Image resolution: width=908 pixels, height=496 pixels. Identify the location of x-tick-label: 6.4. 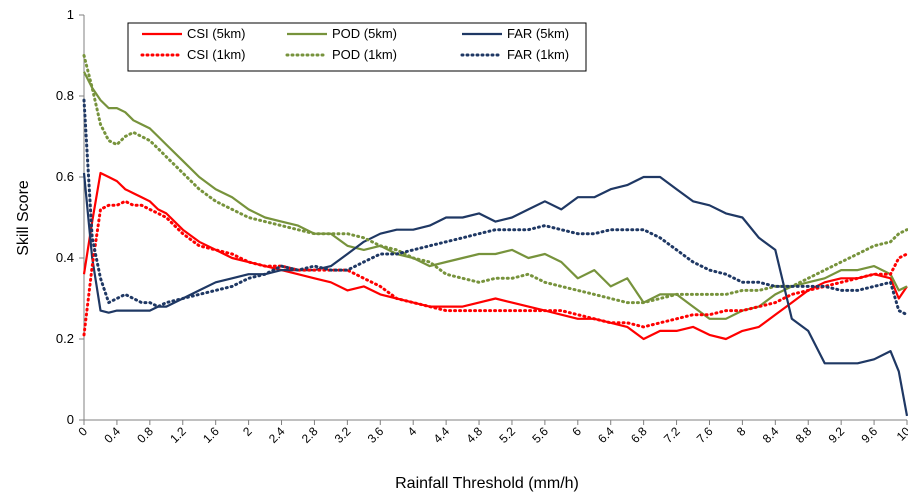
(606, 435).